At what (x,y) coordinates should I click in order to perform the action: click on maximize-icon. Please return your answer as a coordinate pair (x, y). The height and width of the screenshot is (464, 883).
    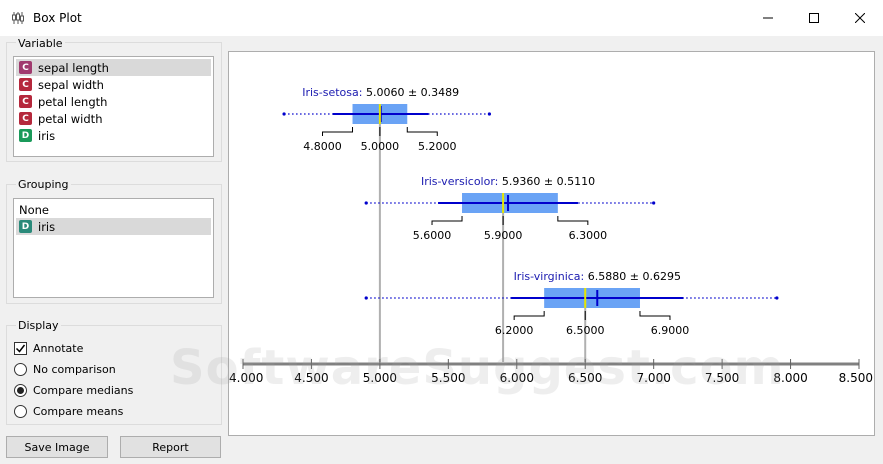
    Looking at the image, I should click on (814, 18).